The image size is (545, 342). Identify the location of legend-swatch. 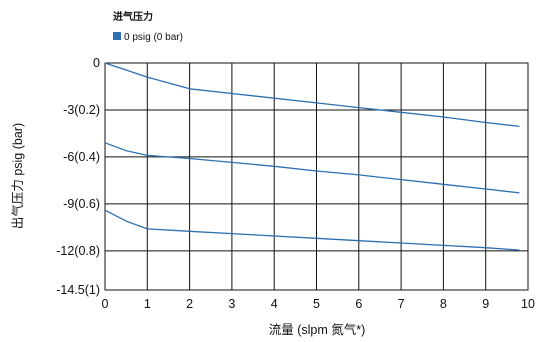
(117, 36).